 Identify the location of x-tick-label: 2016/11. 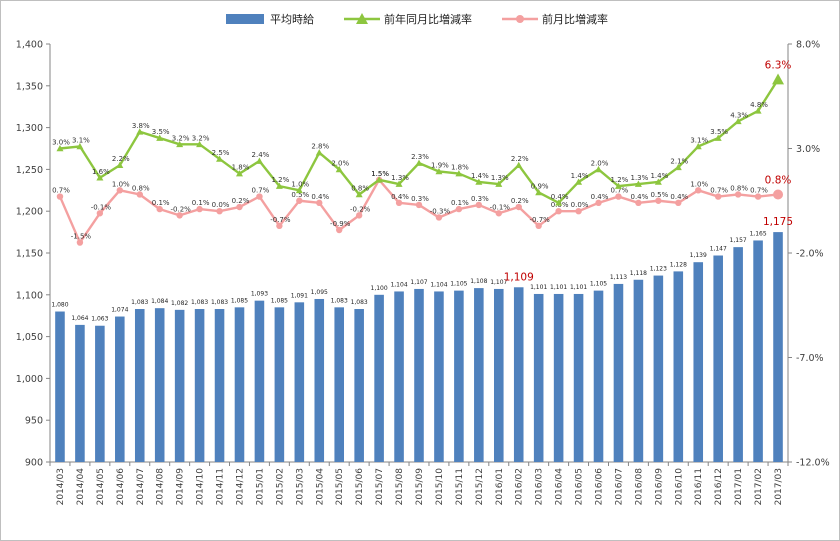
(699, 486).